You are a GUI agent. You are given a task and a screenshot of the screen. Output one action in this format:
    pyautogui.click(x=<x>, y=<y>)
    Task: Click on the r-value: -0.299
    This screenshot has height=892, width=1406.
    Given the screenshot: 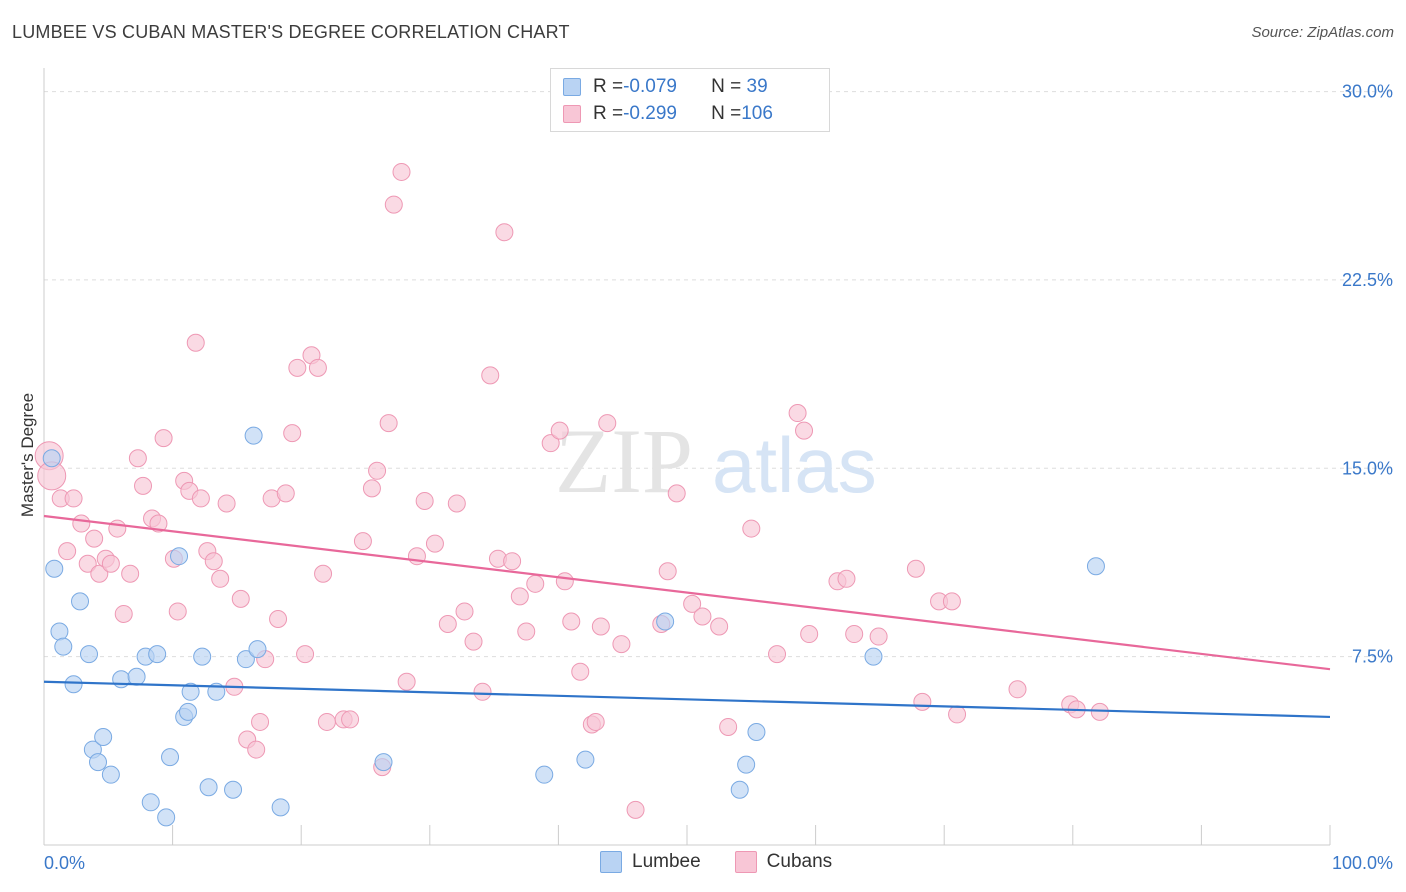 What is the action you would take?
    pyautogui.click(x=650, y=113)
    